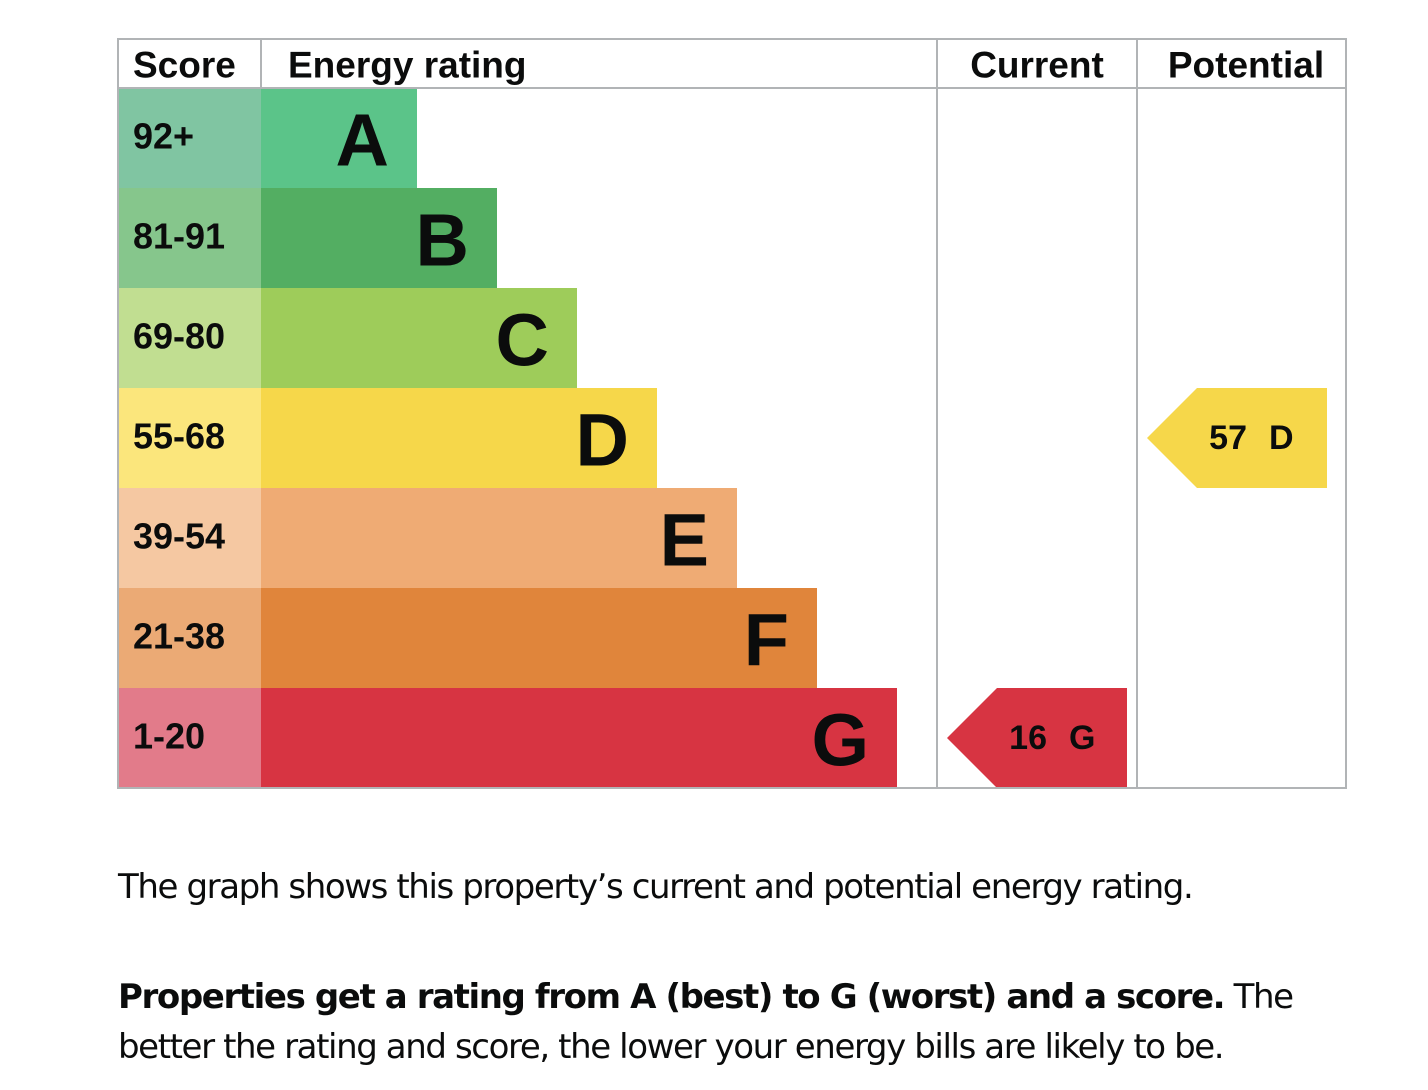 The height and width of the screenshot is (1090, 1428). What do you see at coordinates (184, 65) in the screenshot?
I see `header: Score` at bounding box center [184, 65].